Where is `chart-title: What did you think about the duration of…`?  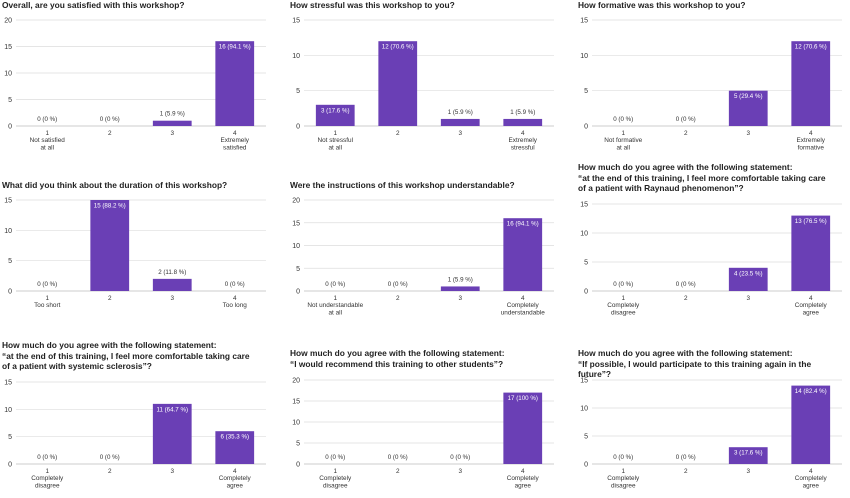
chart-title: What did you think about the duration of… is located at coordinates (115, 185).